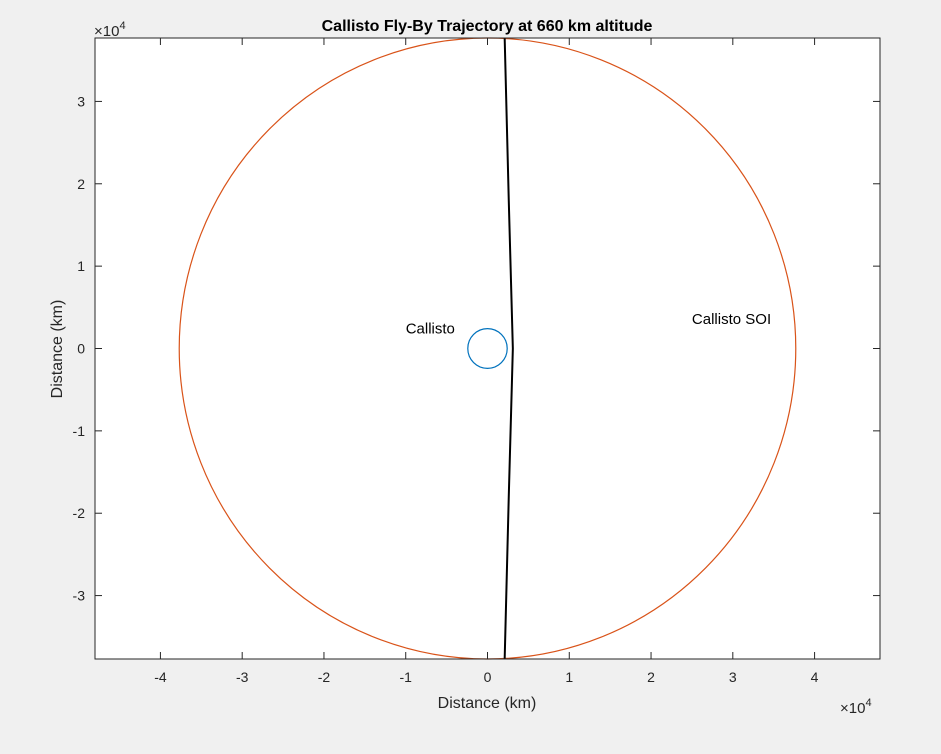 Image resolution: width=941 pixels, height=754 pixels. What do you see at coordinates (815, 677) in the screenshot?
I see `x-tick-label: 4` at bounding box center [815, 677].